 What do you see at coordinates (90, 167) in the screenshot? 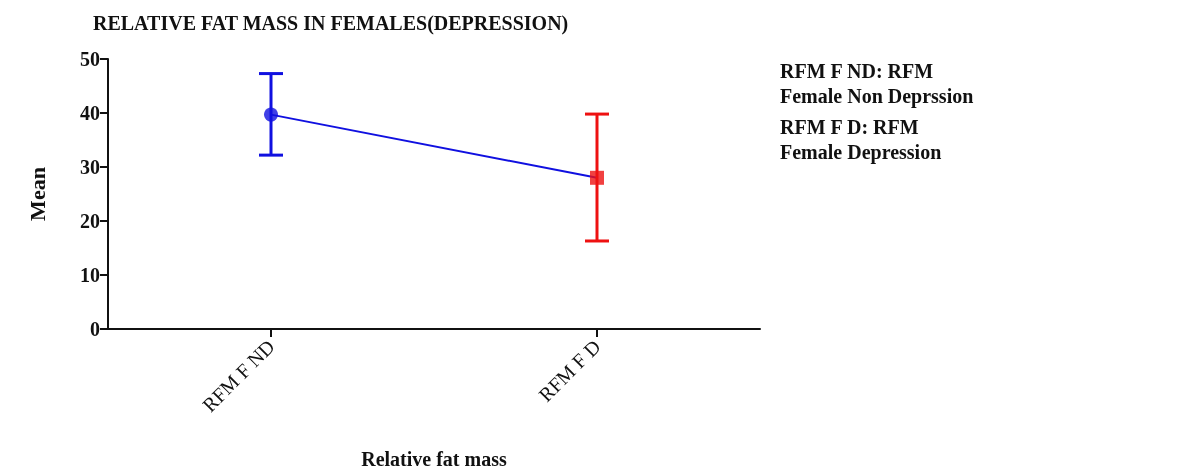
I see `y-tick-label: 30` at bounding box center [90, 167].